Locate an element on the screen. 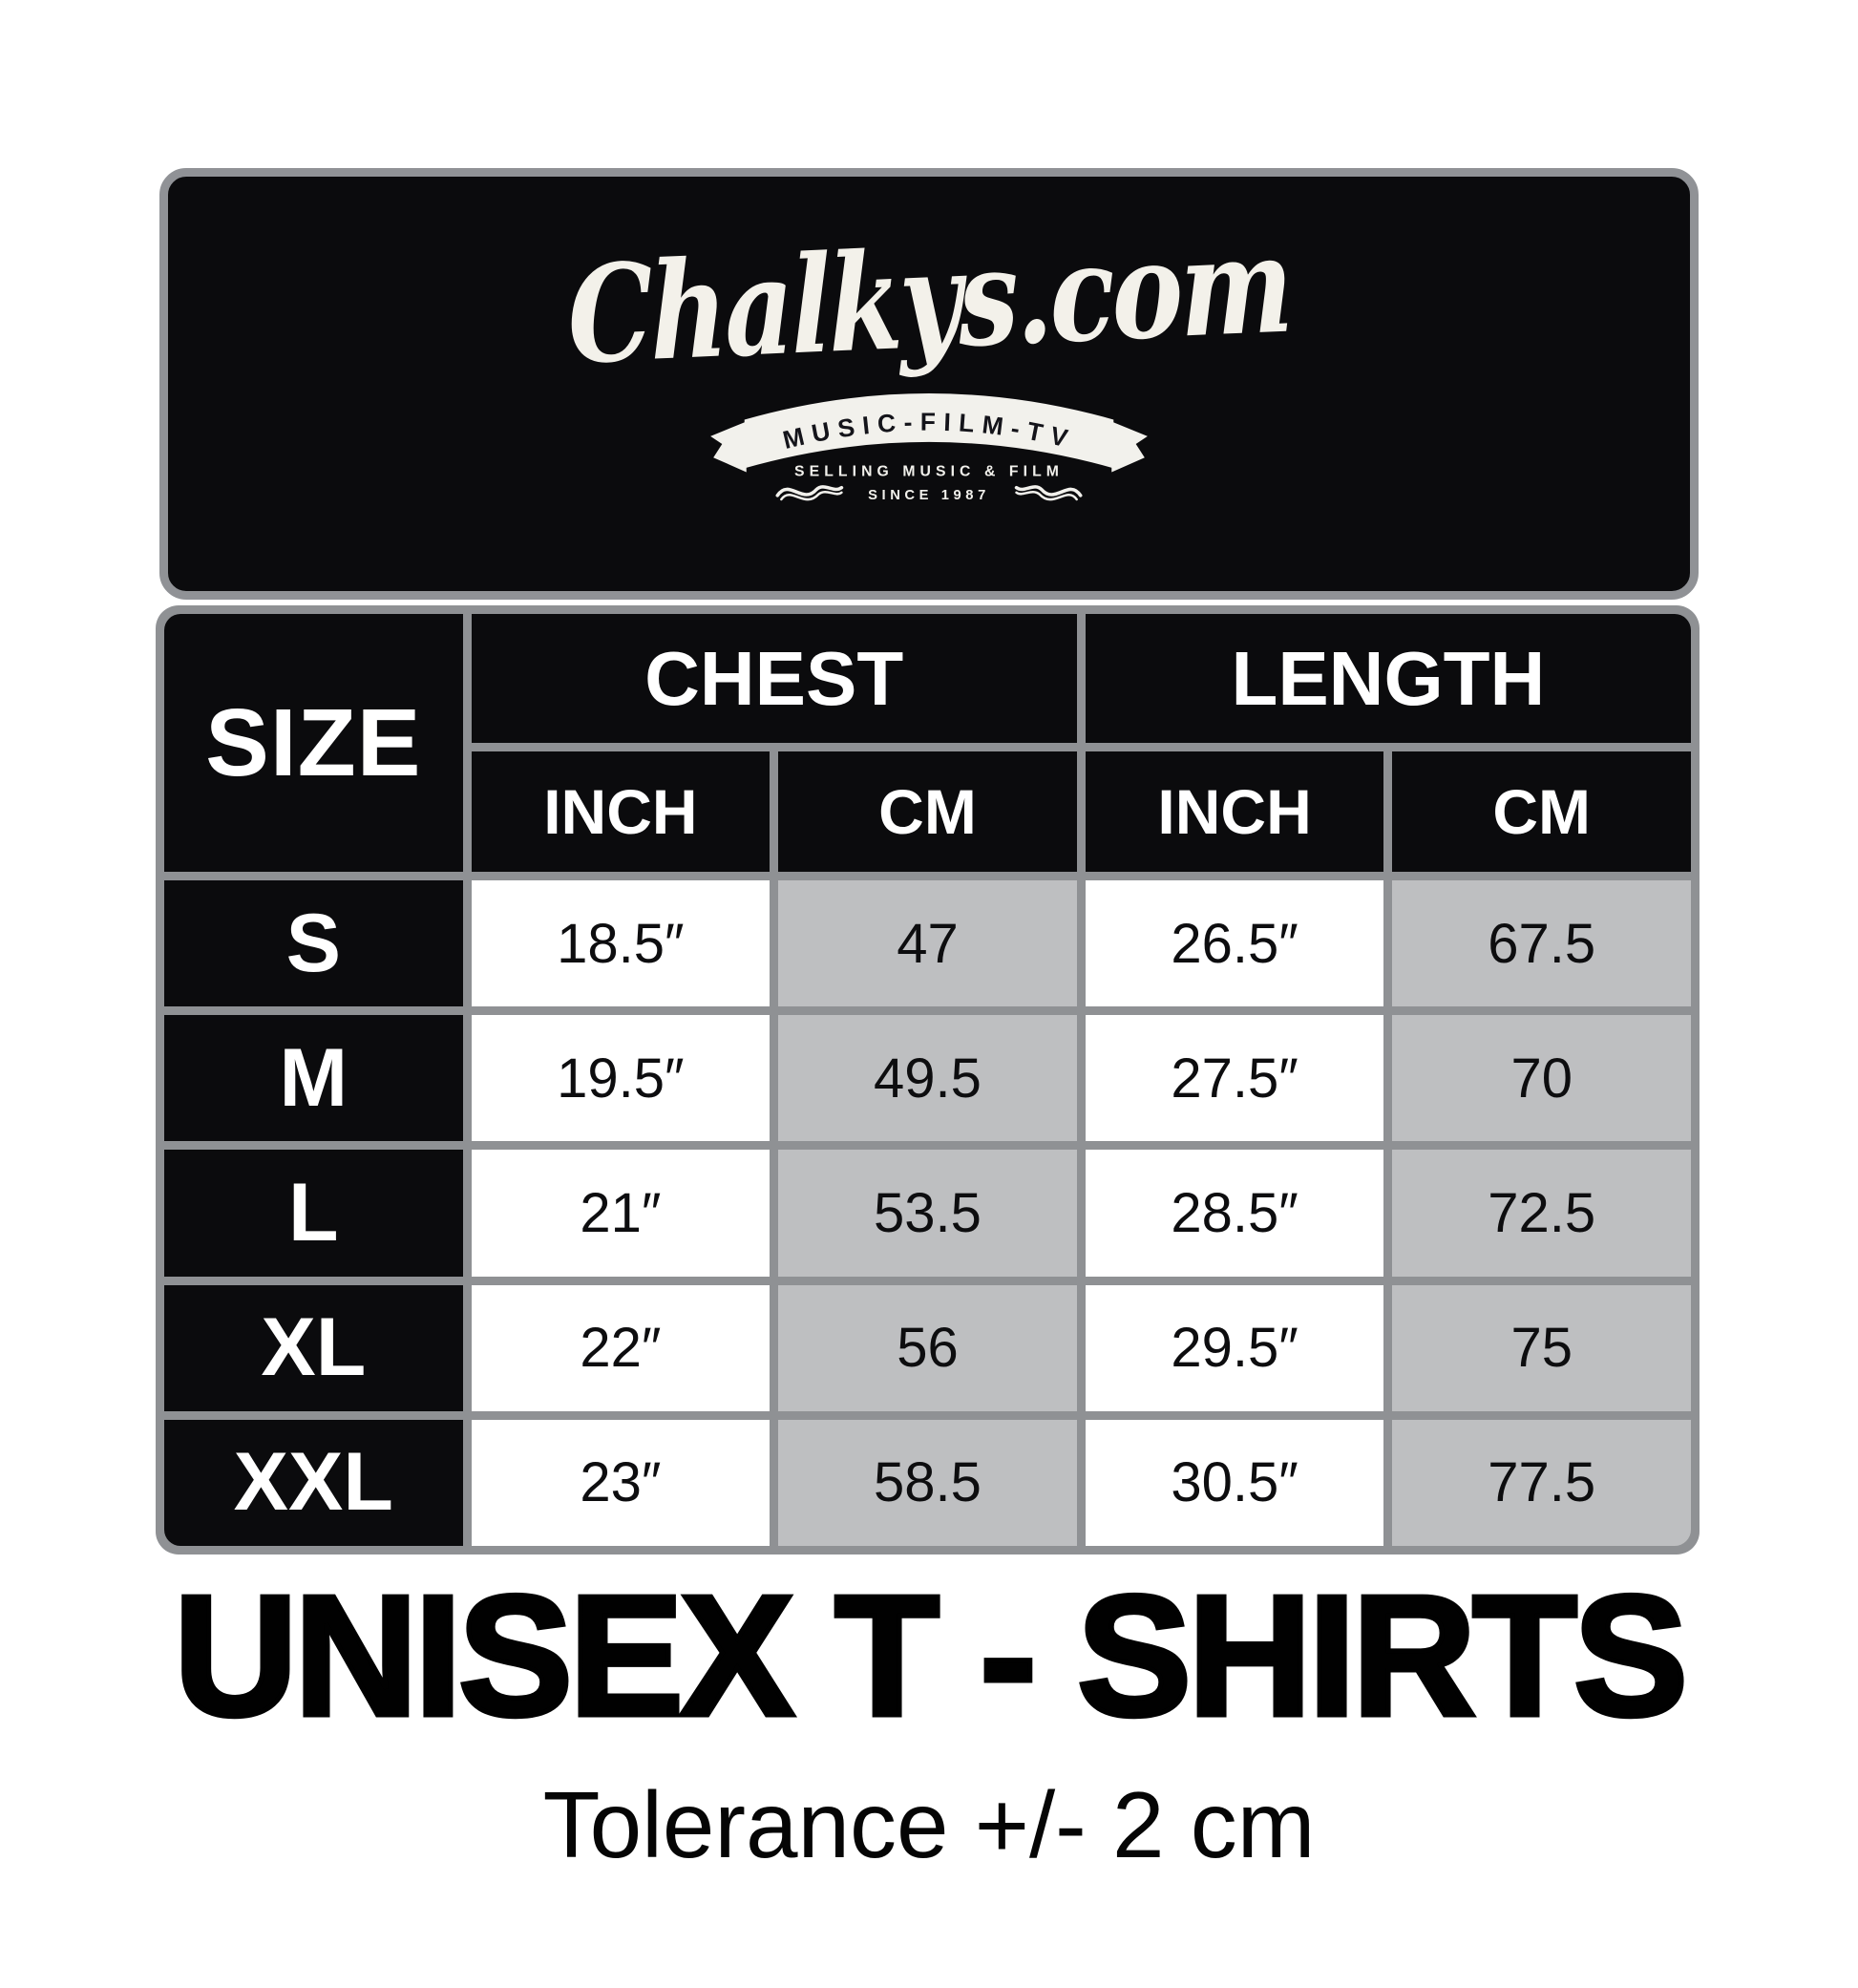  row-xl-size-label: XL is located at coordinates (314, 1348).